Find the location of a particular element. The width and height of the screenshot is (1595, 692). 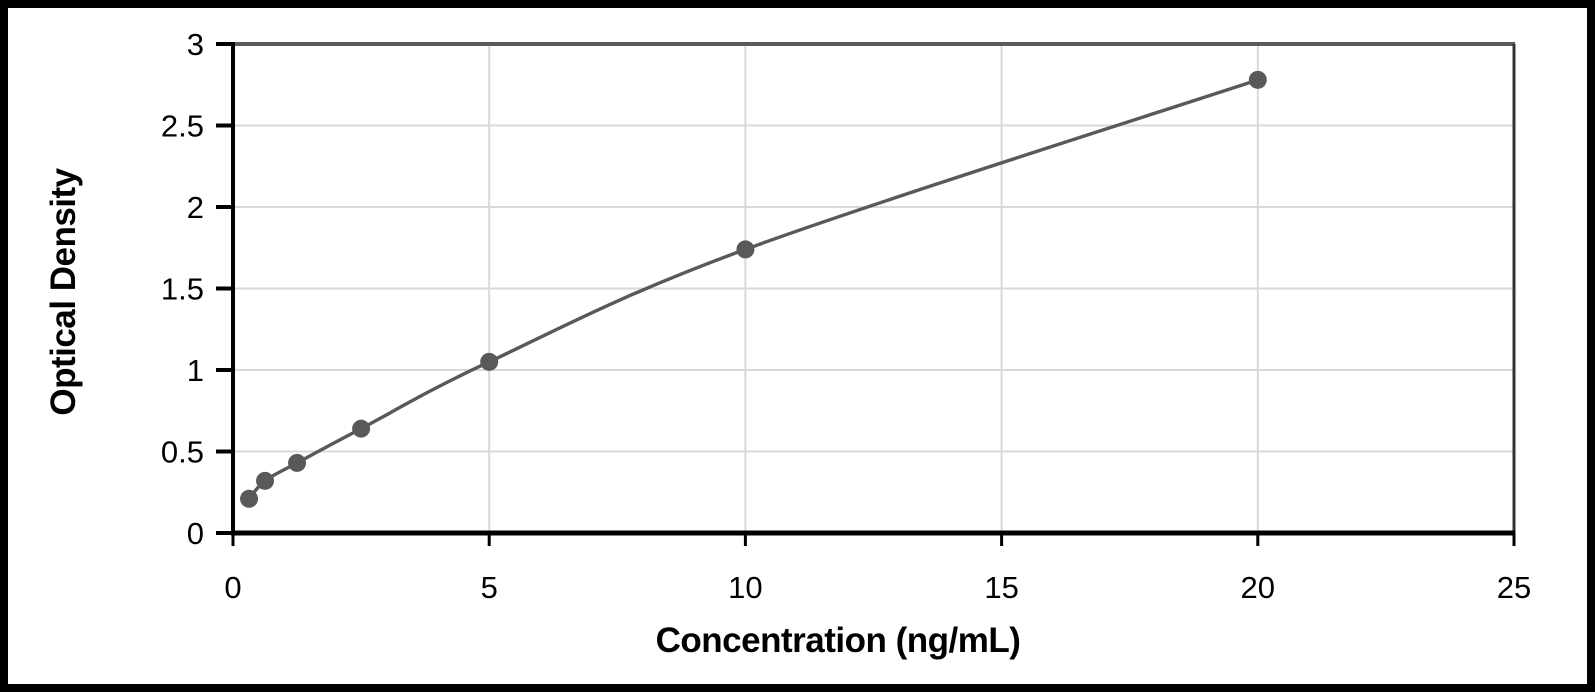

y-tick-label: 0 is located at coordinates (195, 533).